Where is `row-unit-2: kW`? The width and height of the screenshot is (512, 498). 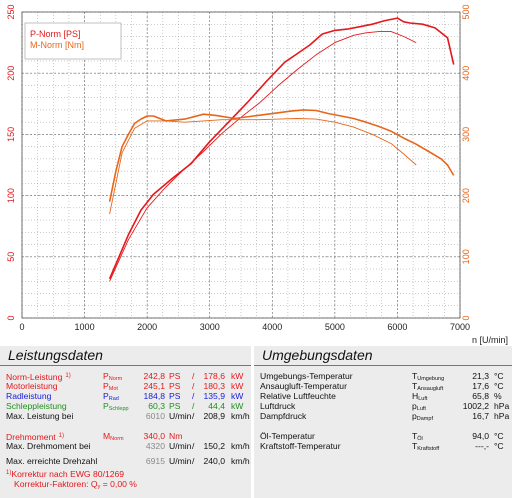 row-unit-2: kW is located at coordinates (237, 396).